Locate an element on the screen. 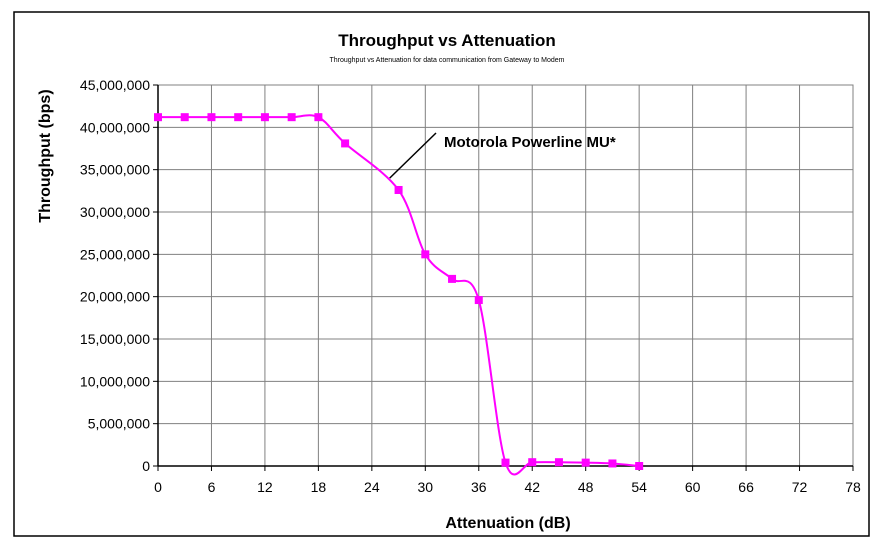  y-tick-label-35000000: 35,000,000 is located at coordinates (115, 170).